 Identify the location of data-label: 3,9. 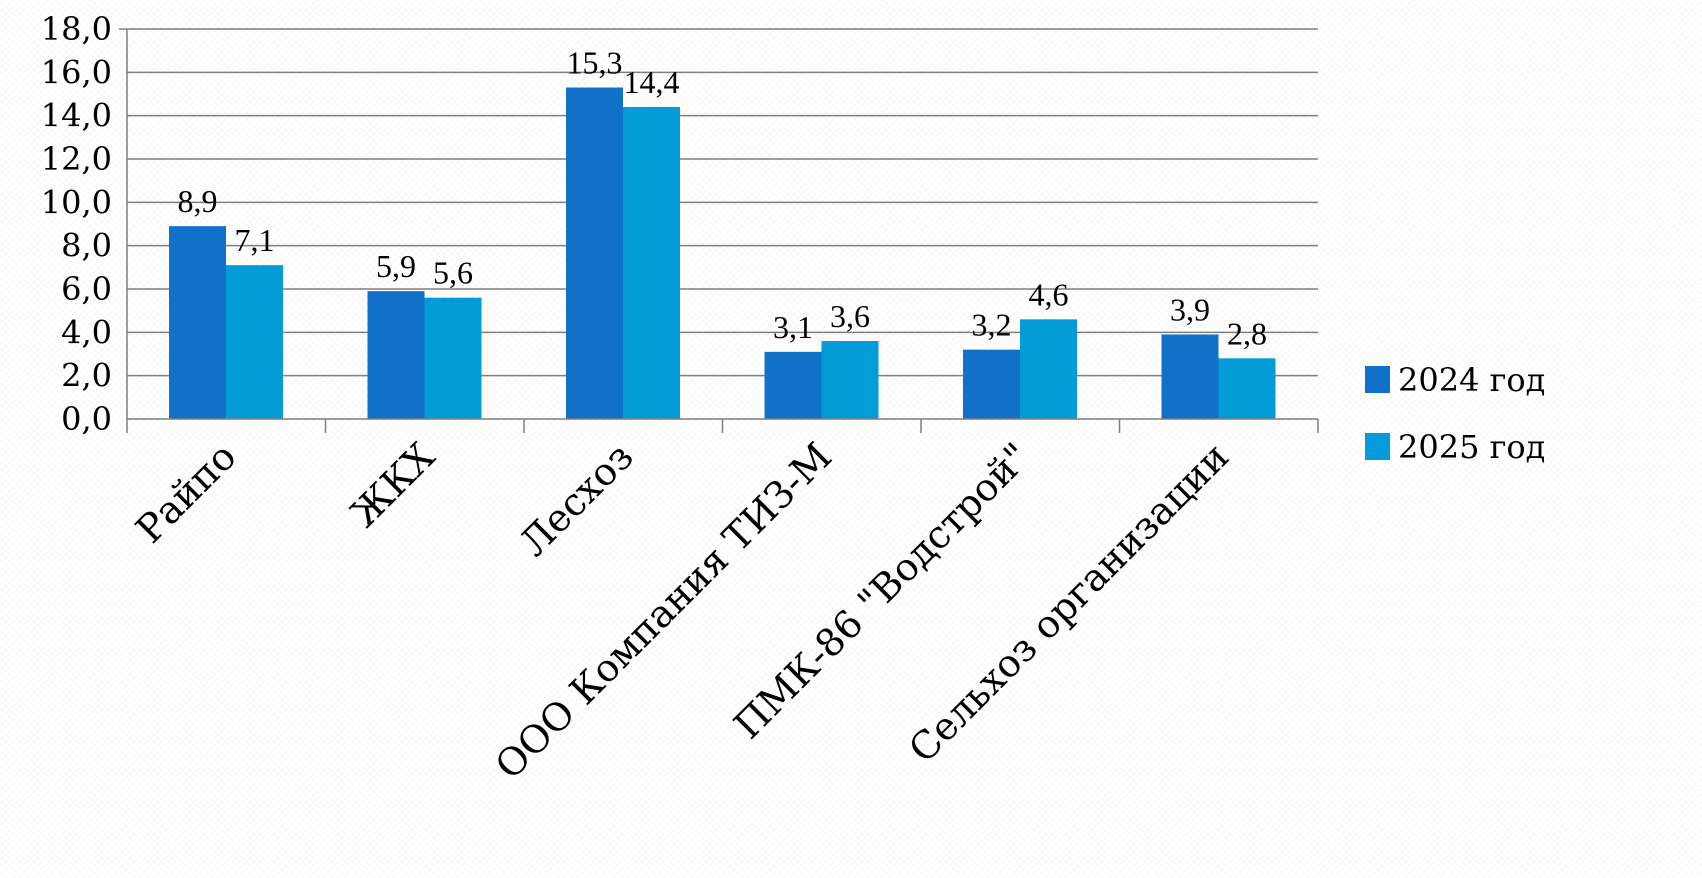
(1190, 310).